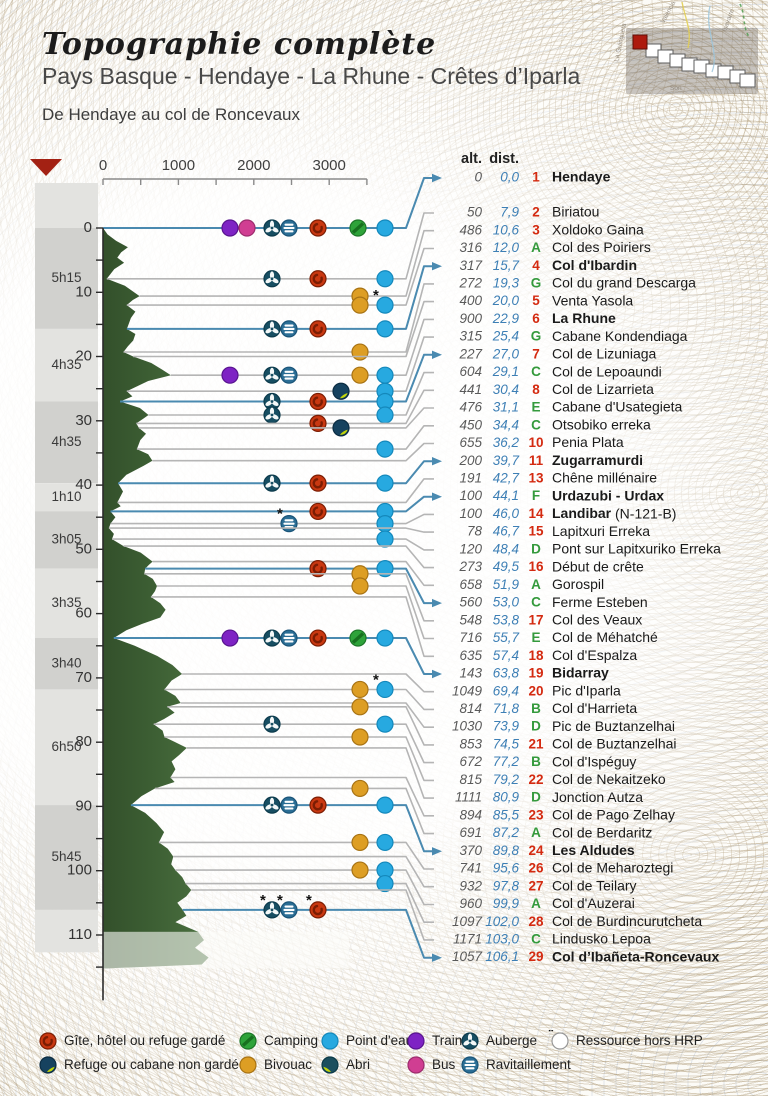  I want to click on waypoint-marker: 8, so click(536, 389).